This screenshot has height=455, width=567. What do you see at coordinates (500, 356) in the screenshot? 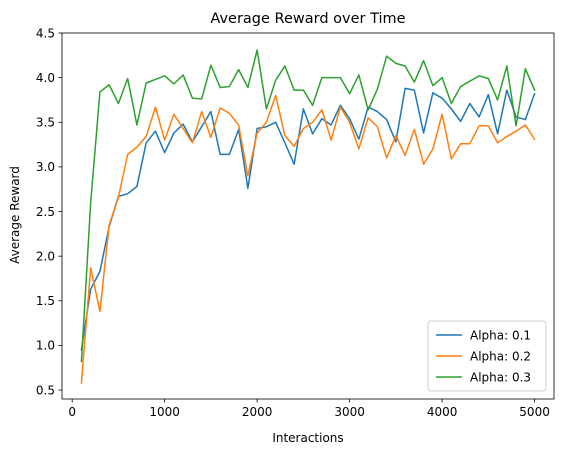
I see `legend-label-2: Alpha: 0.2` at bounding box center [500, 356].